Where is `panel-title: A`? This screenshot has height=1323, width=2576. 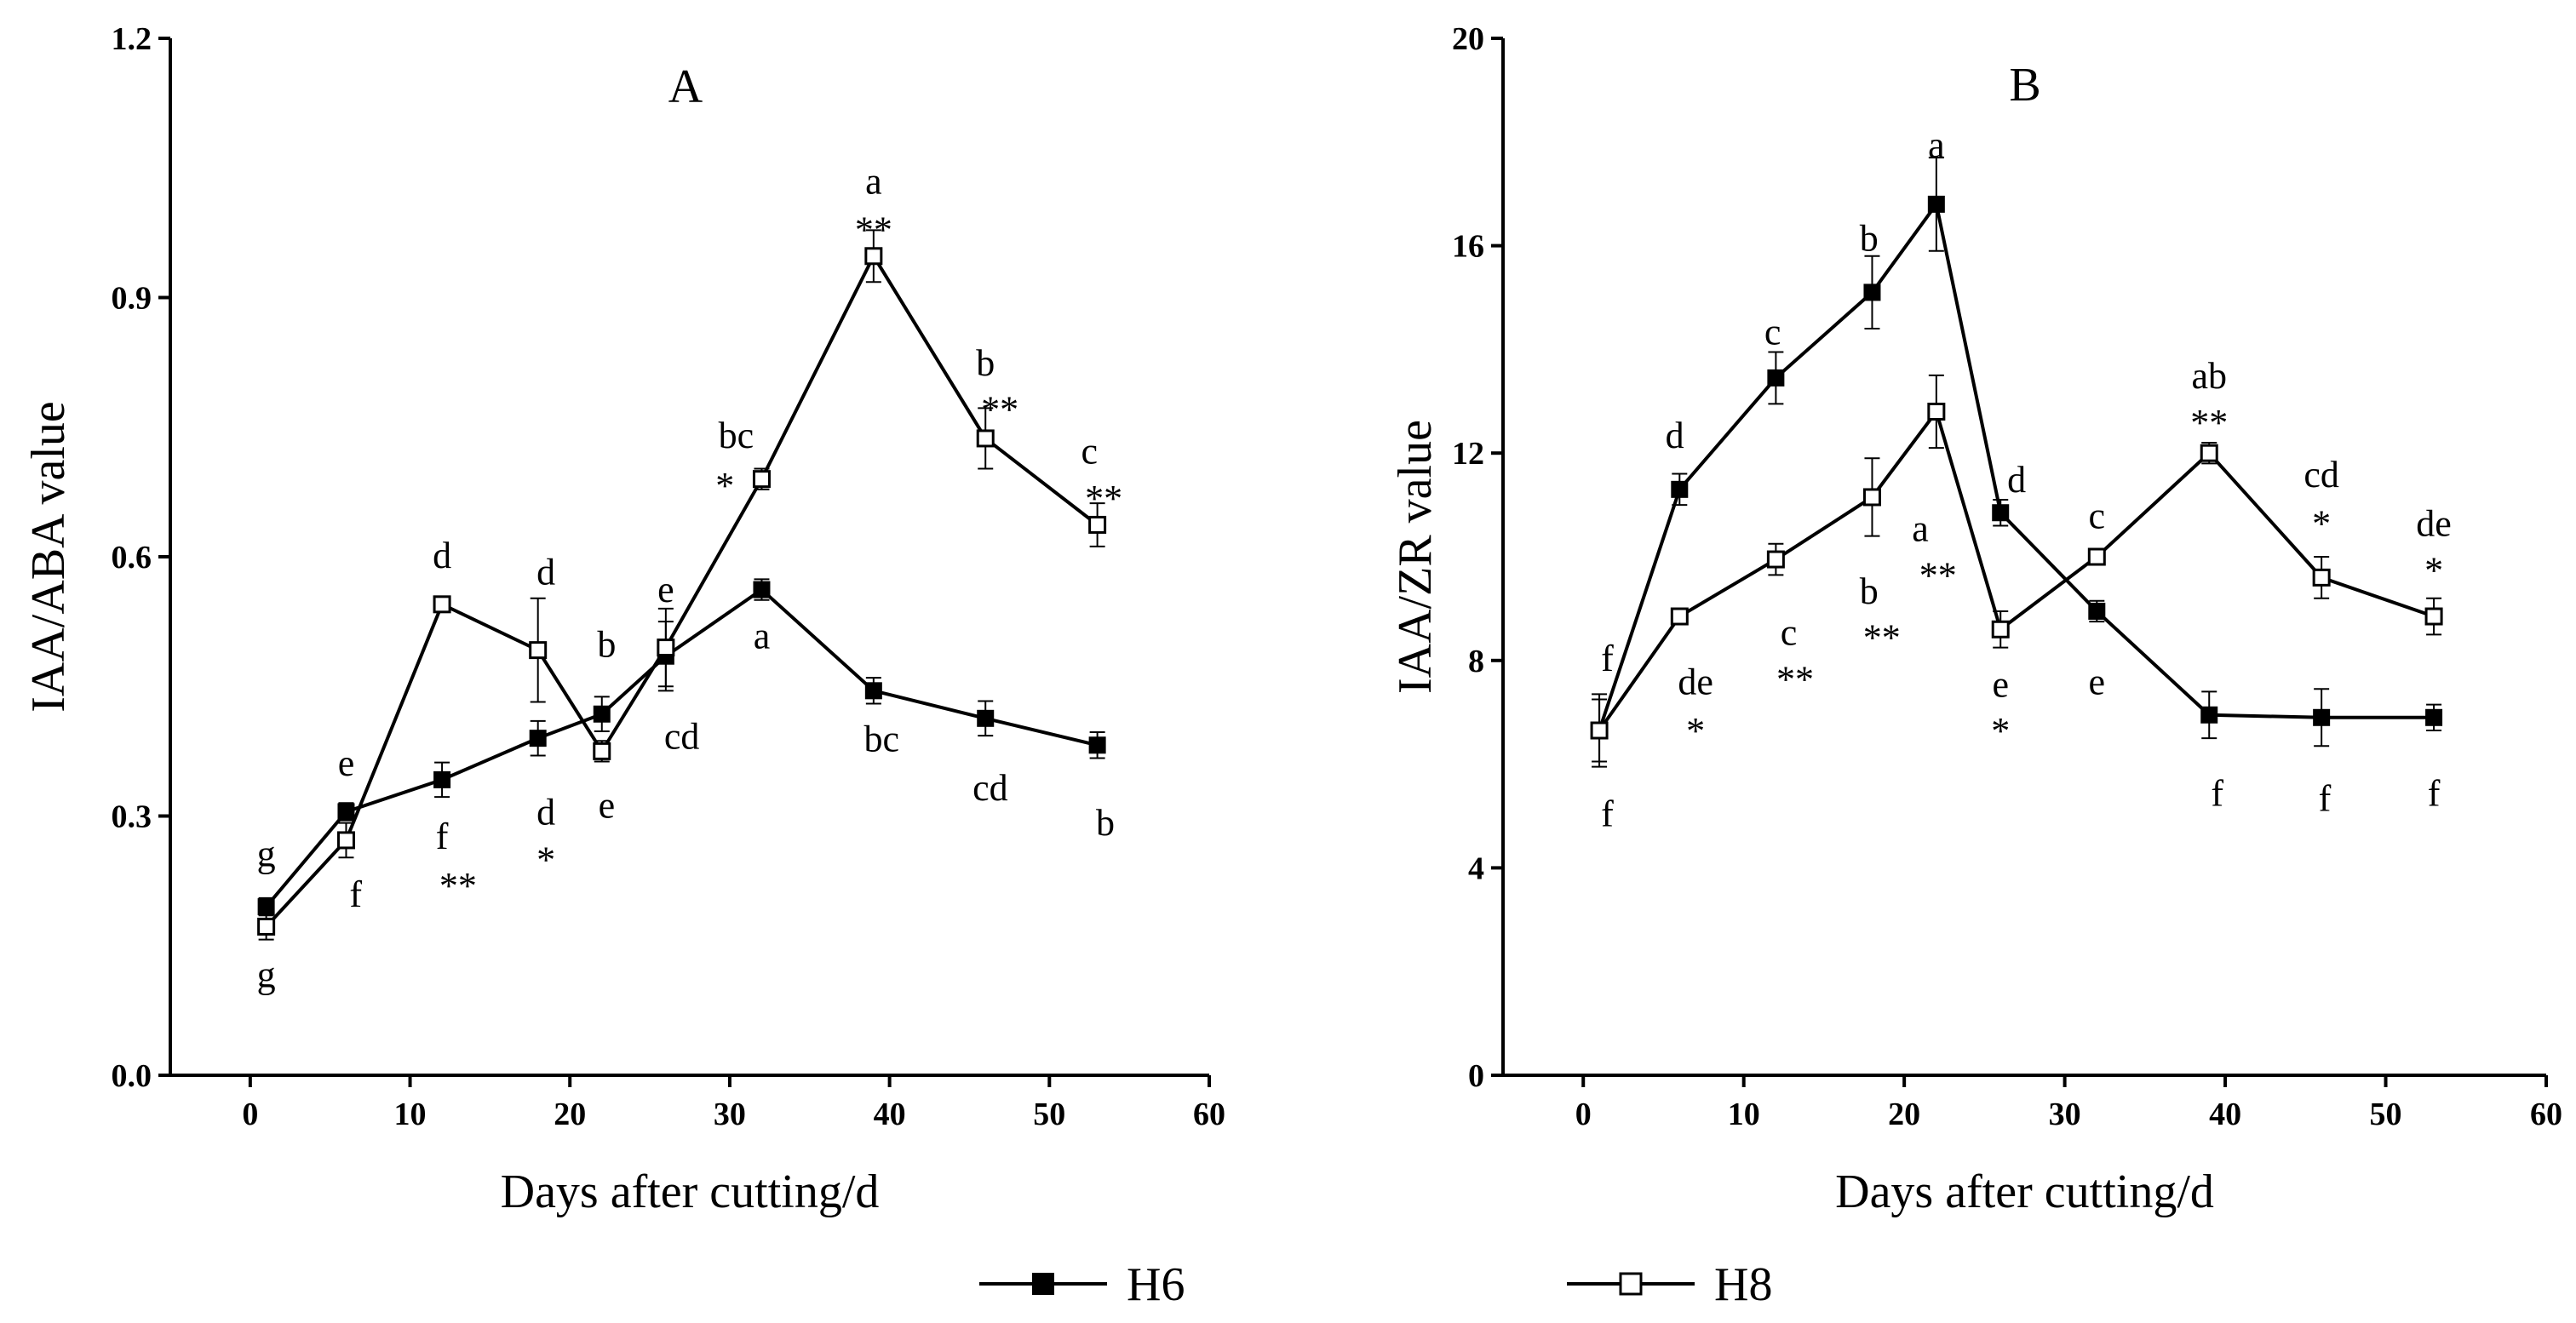 panel-title: A is located at coordinates (685, 86).